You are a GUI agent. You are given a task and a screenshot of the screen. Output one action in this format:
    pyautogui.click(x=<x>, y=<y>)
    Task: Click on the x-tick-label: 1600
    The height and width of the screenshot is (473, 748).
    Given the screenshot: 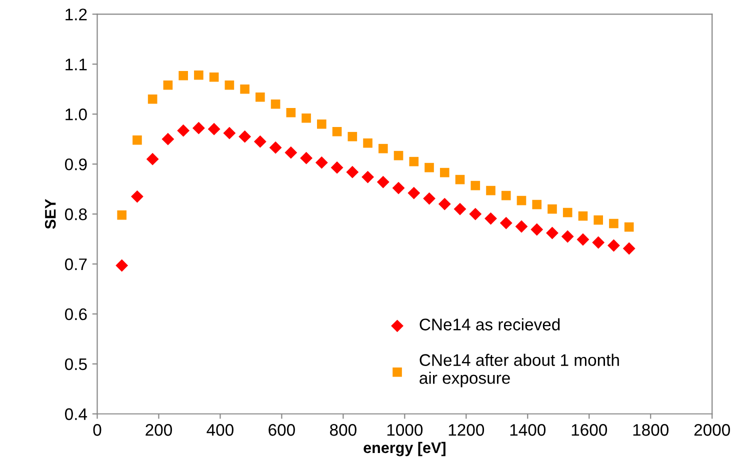 What is the action you would take?
    pyautogui.click(x=590, y=430)
    